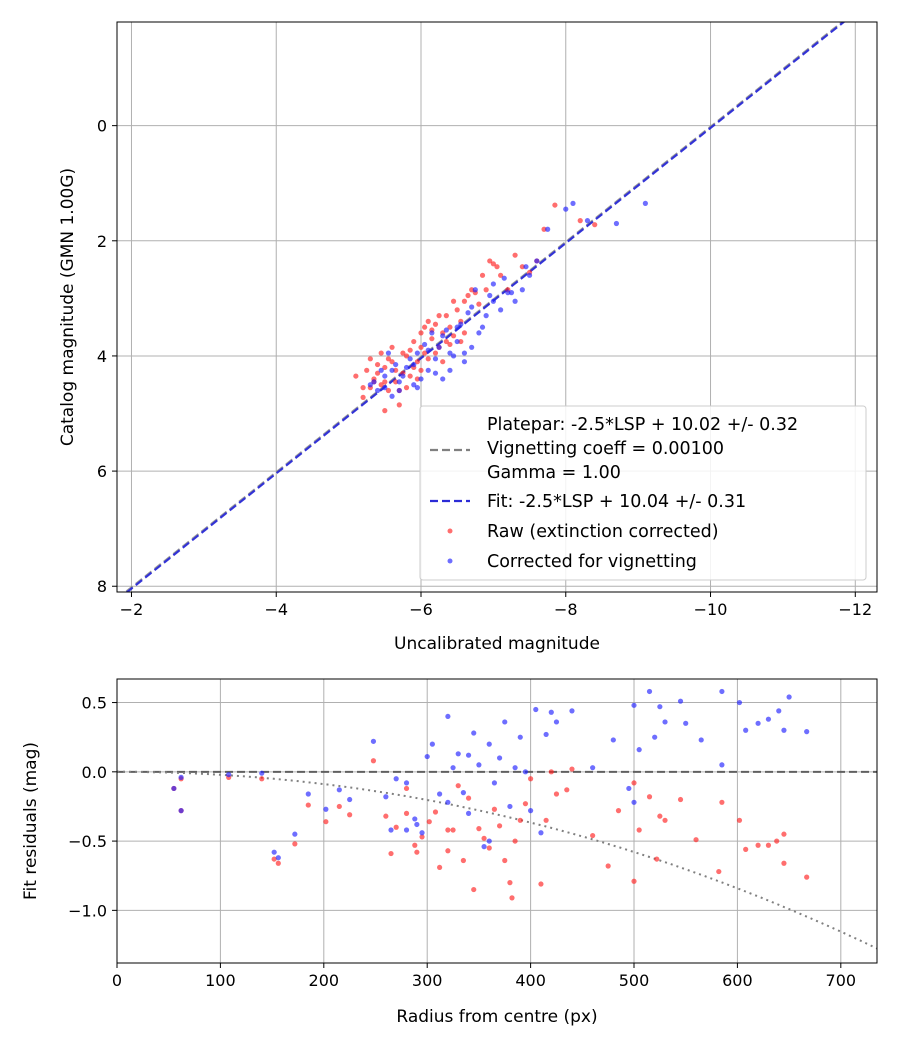 The image size is (900, 1050). Describe the element at coordinates (102, 586) in the screenshot. I see `y-tick-label: 8` at that location.